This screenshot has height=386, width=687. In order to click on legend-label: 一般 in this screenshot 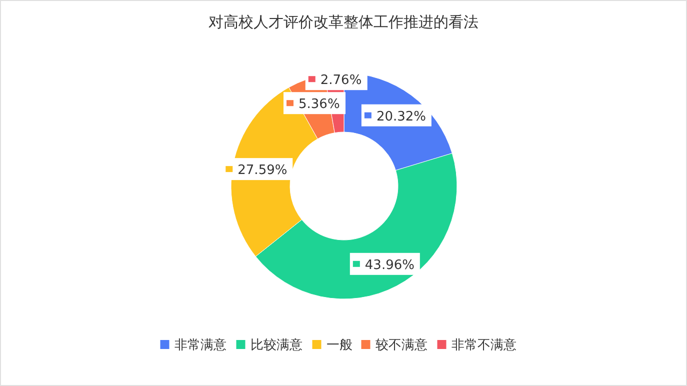, I will do `click(339, 345)`.